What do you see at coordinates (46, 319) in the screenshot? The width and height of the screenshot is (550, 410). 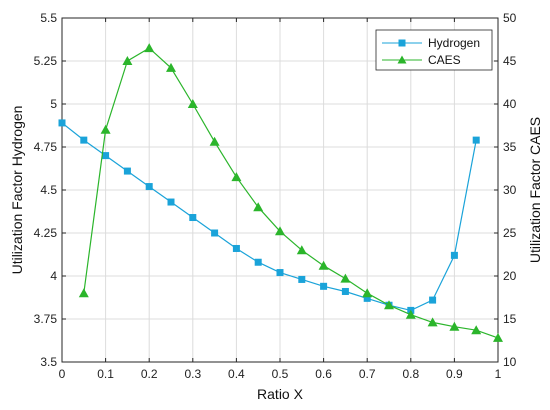 I see `y-tick-label-left: 3.75` at bounding box center [46, 319].